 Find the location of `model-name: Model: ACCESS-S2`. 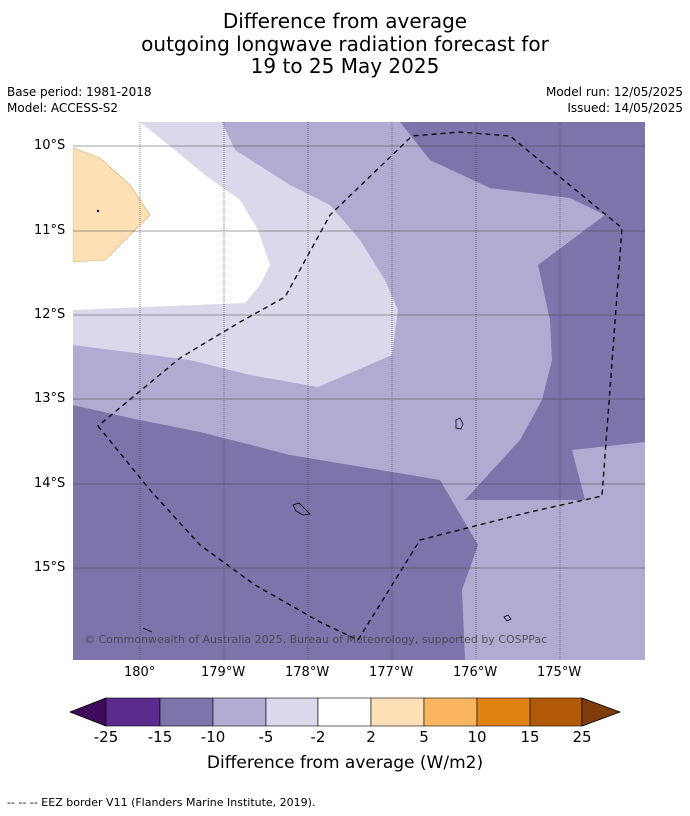

model-name: Model: ACCESS-S2 is located at coordinates (63, 108).